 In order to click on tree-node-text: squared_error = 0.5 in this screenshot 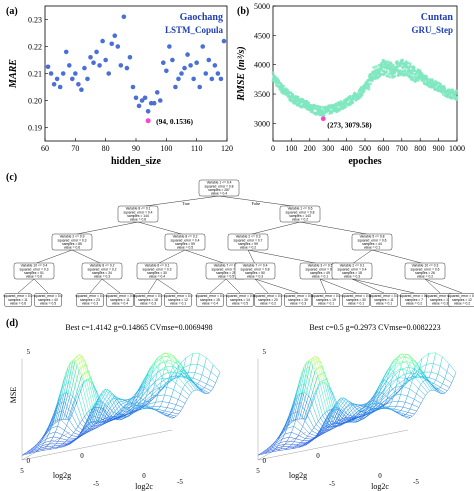, I will do `click(319, 269)`.